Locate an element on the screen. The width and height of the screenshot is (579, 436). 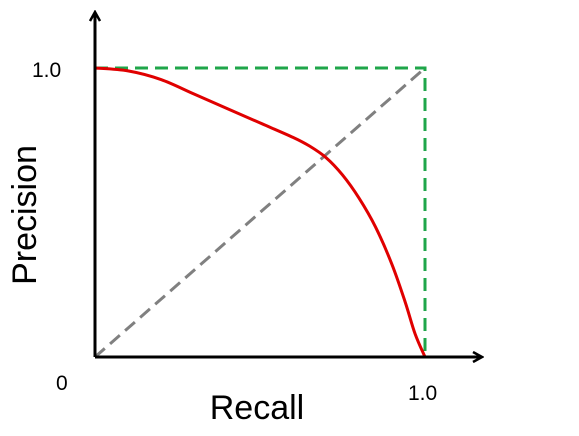
origin-label: 0 is located at coordinates (62, 383).